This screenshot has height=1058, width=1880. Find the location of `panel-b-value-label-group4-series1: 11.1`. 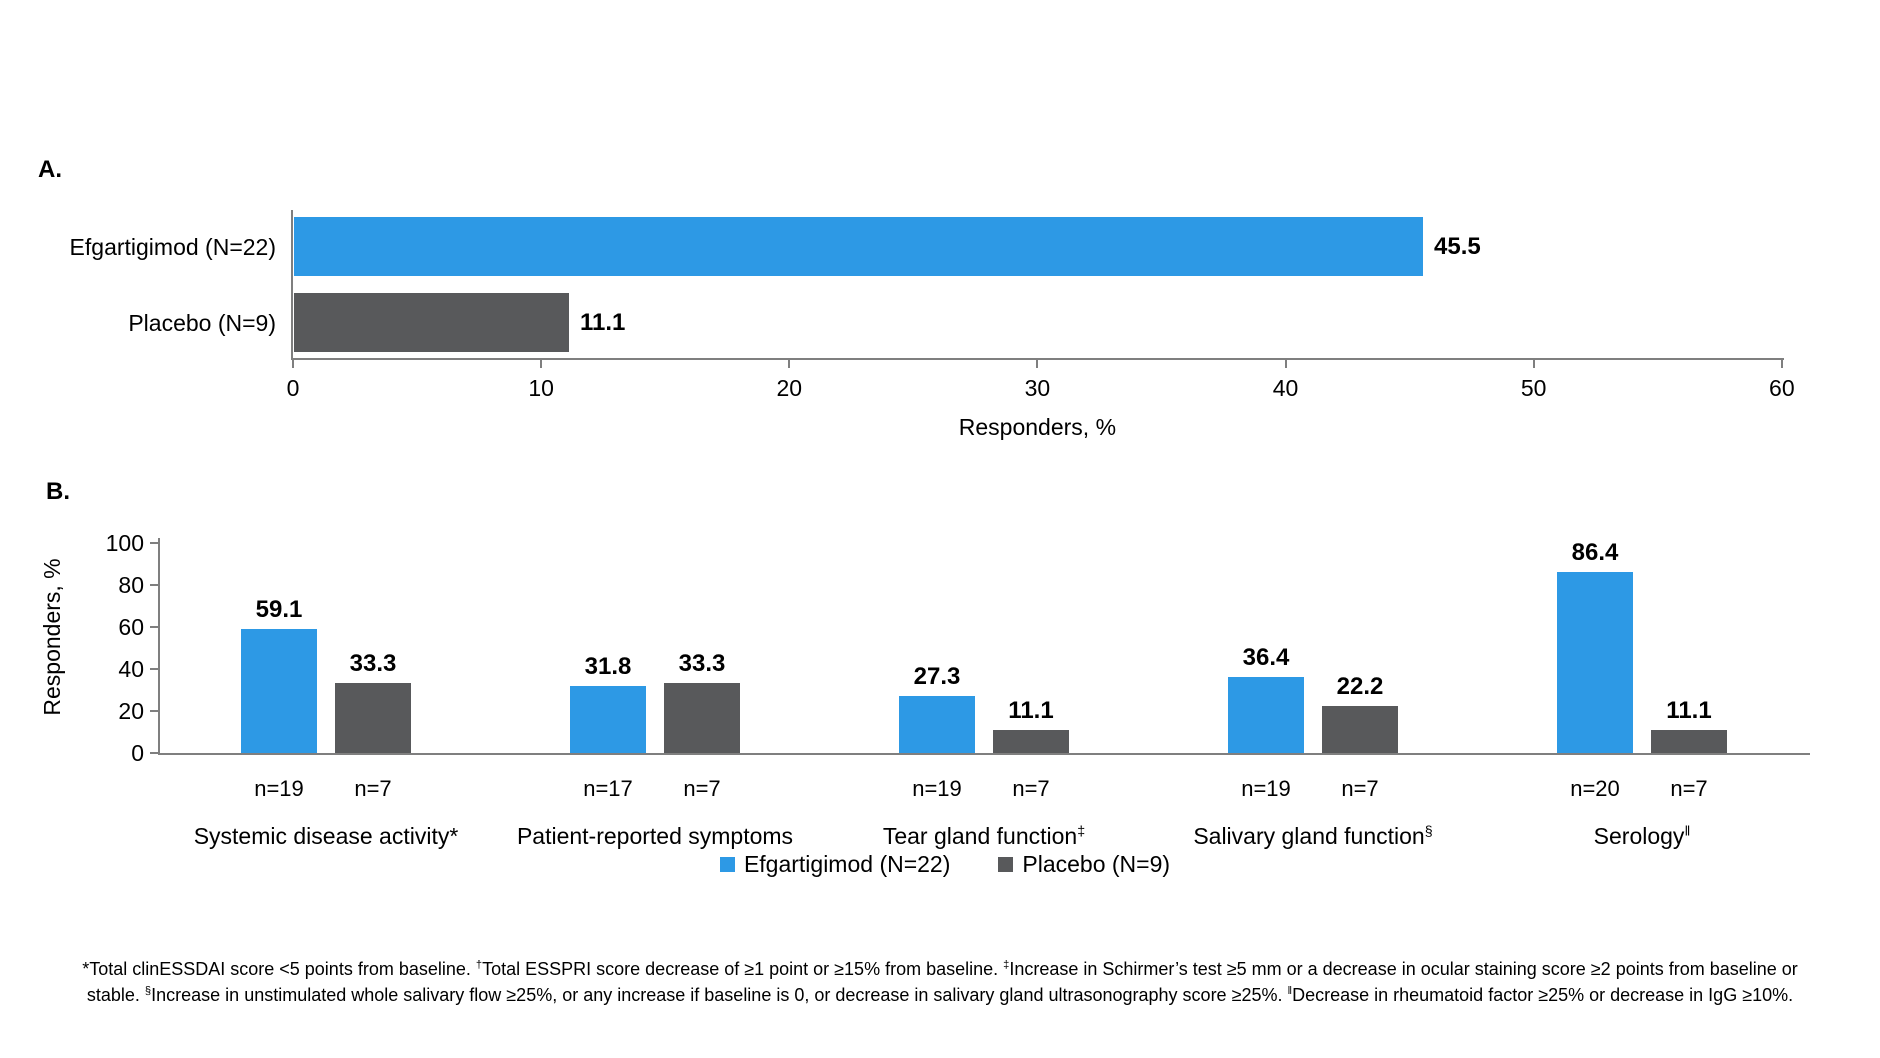

panel-b-value-label-group4-series1: 11.1 is located at coordinates (1689, 710).